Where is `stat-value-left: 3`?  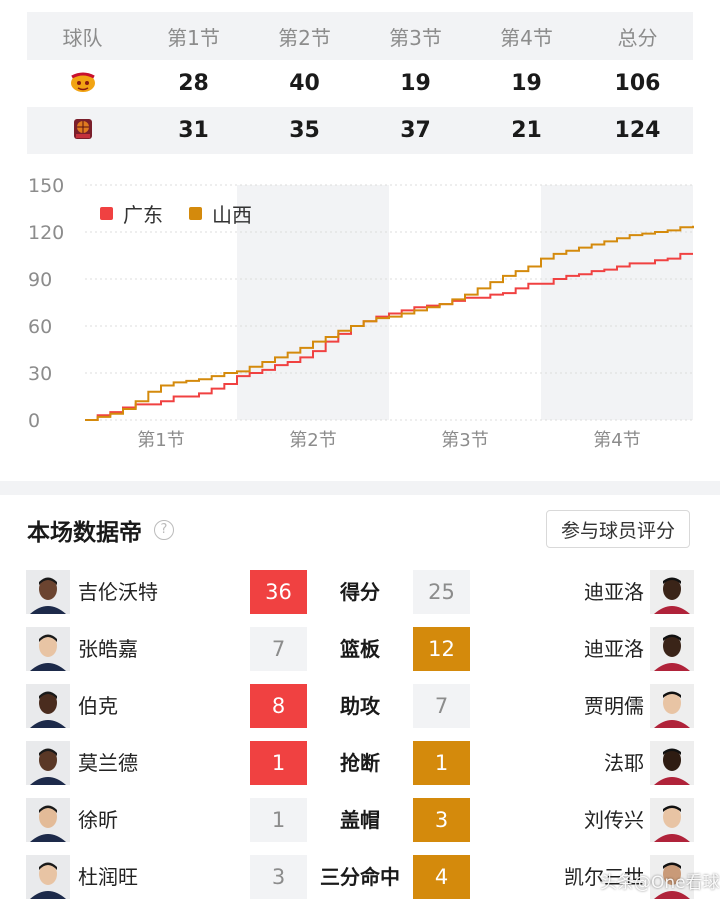 stat-value-left: 3 is located at coordinates (278, 877).